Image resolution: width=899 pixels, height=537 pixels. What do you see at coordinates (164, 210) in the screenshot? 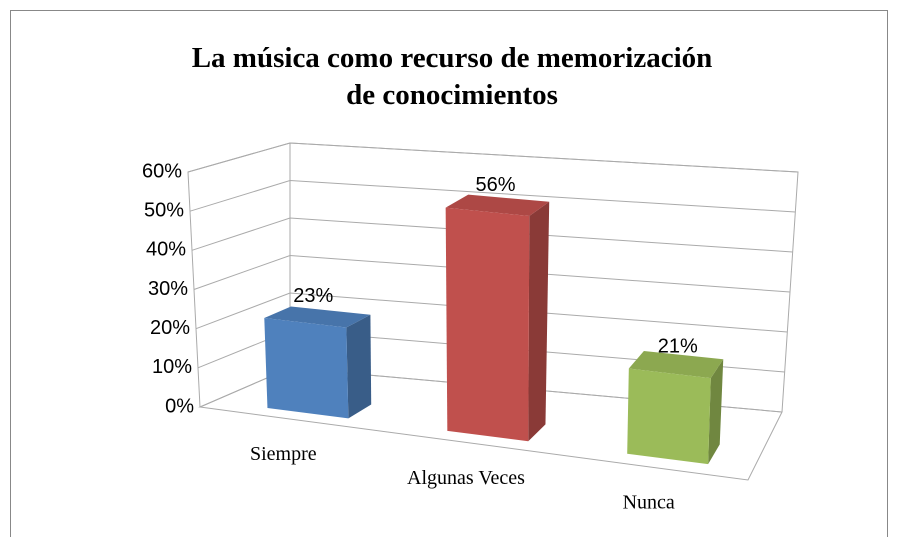
I see `y-tick-label: 50%` at bounding box center [164, 210].